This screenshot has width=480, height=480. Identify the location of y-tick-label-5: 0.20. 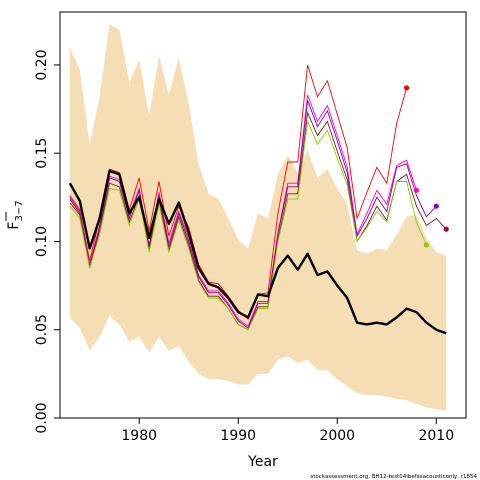
(42, 64).